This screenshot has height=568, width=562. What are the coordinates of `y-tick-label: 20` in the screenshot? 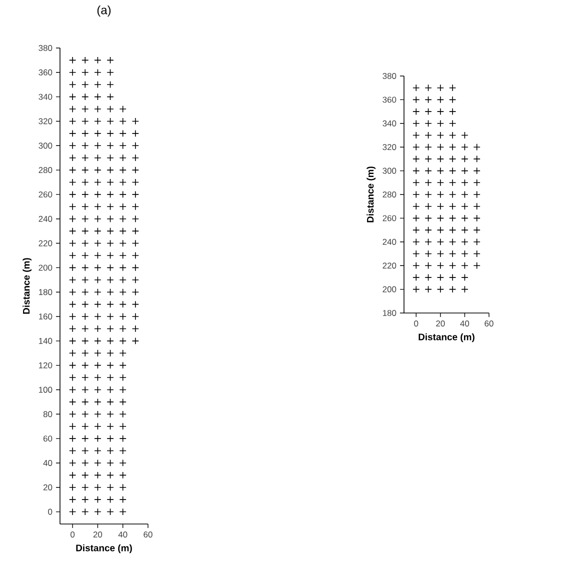 It's located at (47, 487).